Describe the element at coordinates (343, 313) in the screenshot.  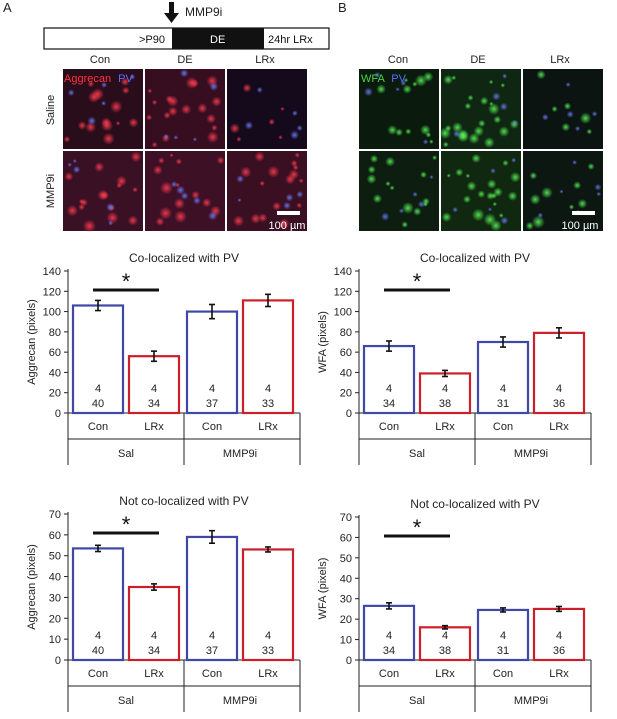
I see `y-tick-label: 100` at that location.